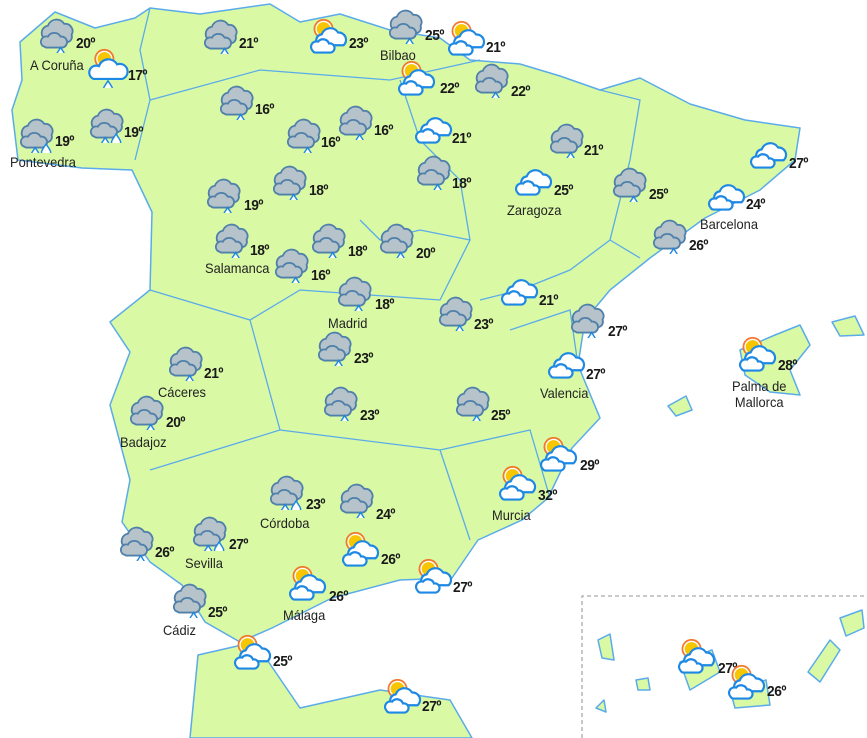  What do you see at coordinates (788, 365) in the screenshot?
I see `temperature: 28º` at bounding box center [788, 365].